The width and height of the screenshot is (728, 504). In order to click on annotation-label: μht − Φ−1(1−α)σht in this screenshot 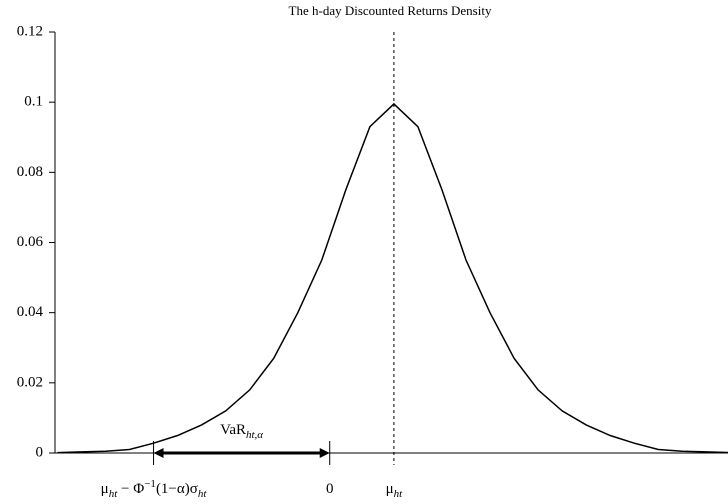, I will do `click(154, 489)`.